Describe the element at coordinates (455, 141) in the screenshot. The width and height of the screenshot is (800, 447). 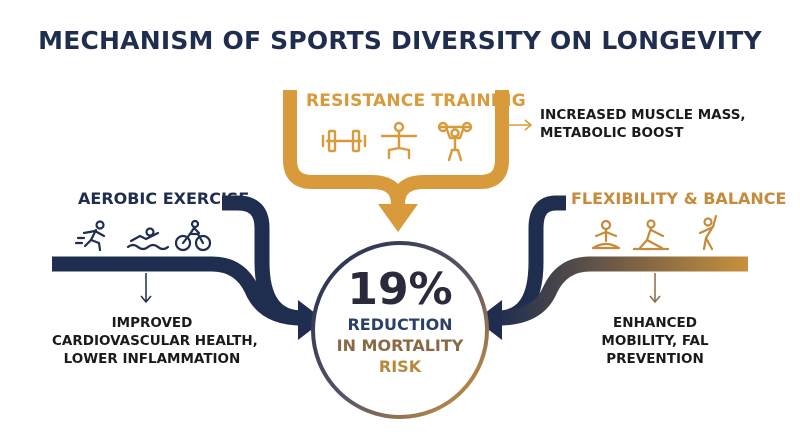
I see `weightlifter-icon` at that location.